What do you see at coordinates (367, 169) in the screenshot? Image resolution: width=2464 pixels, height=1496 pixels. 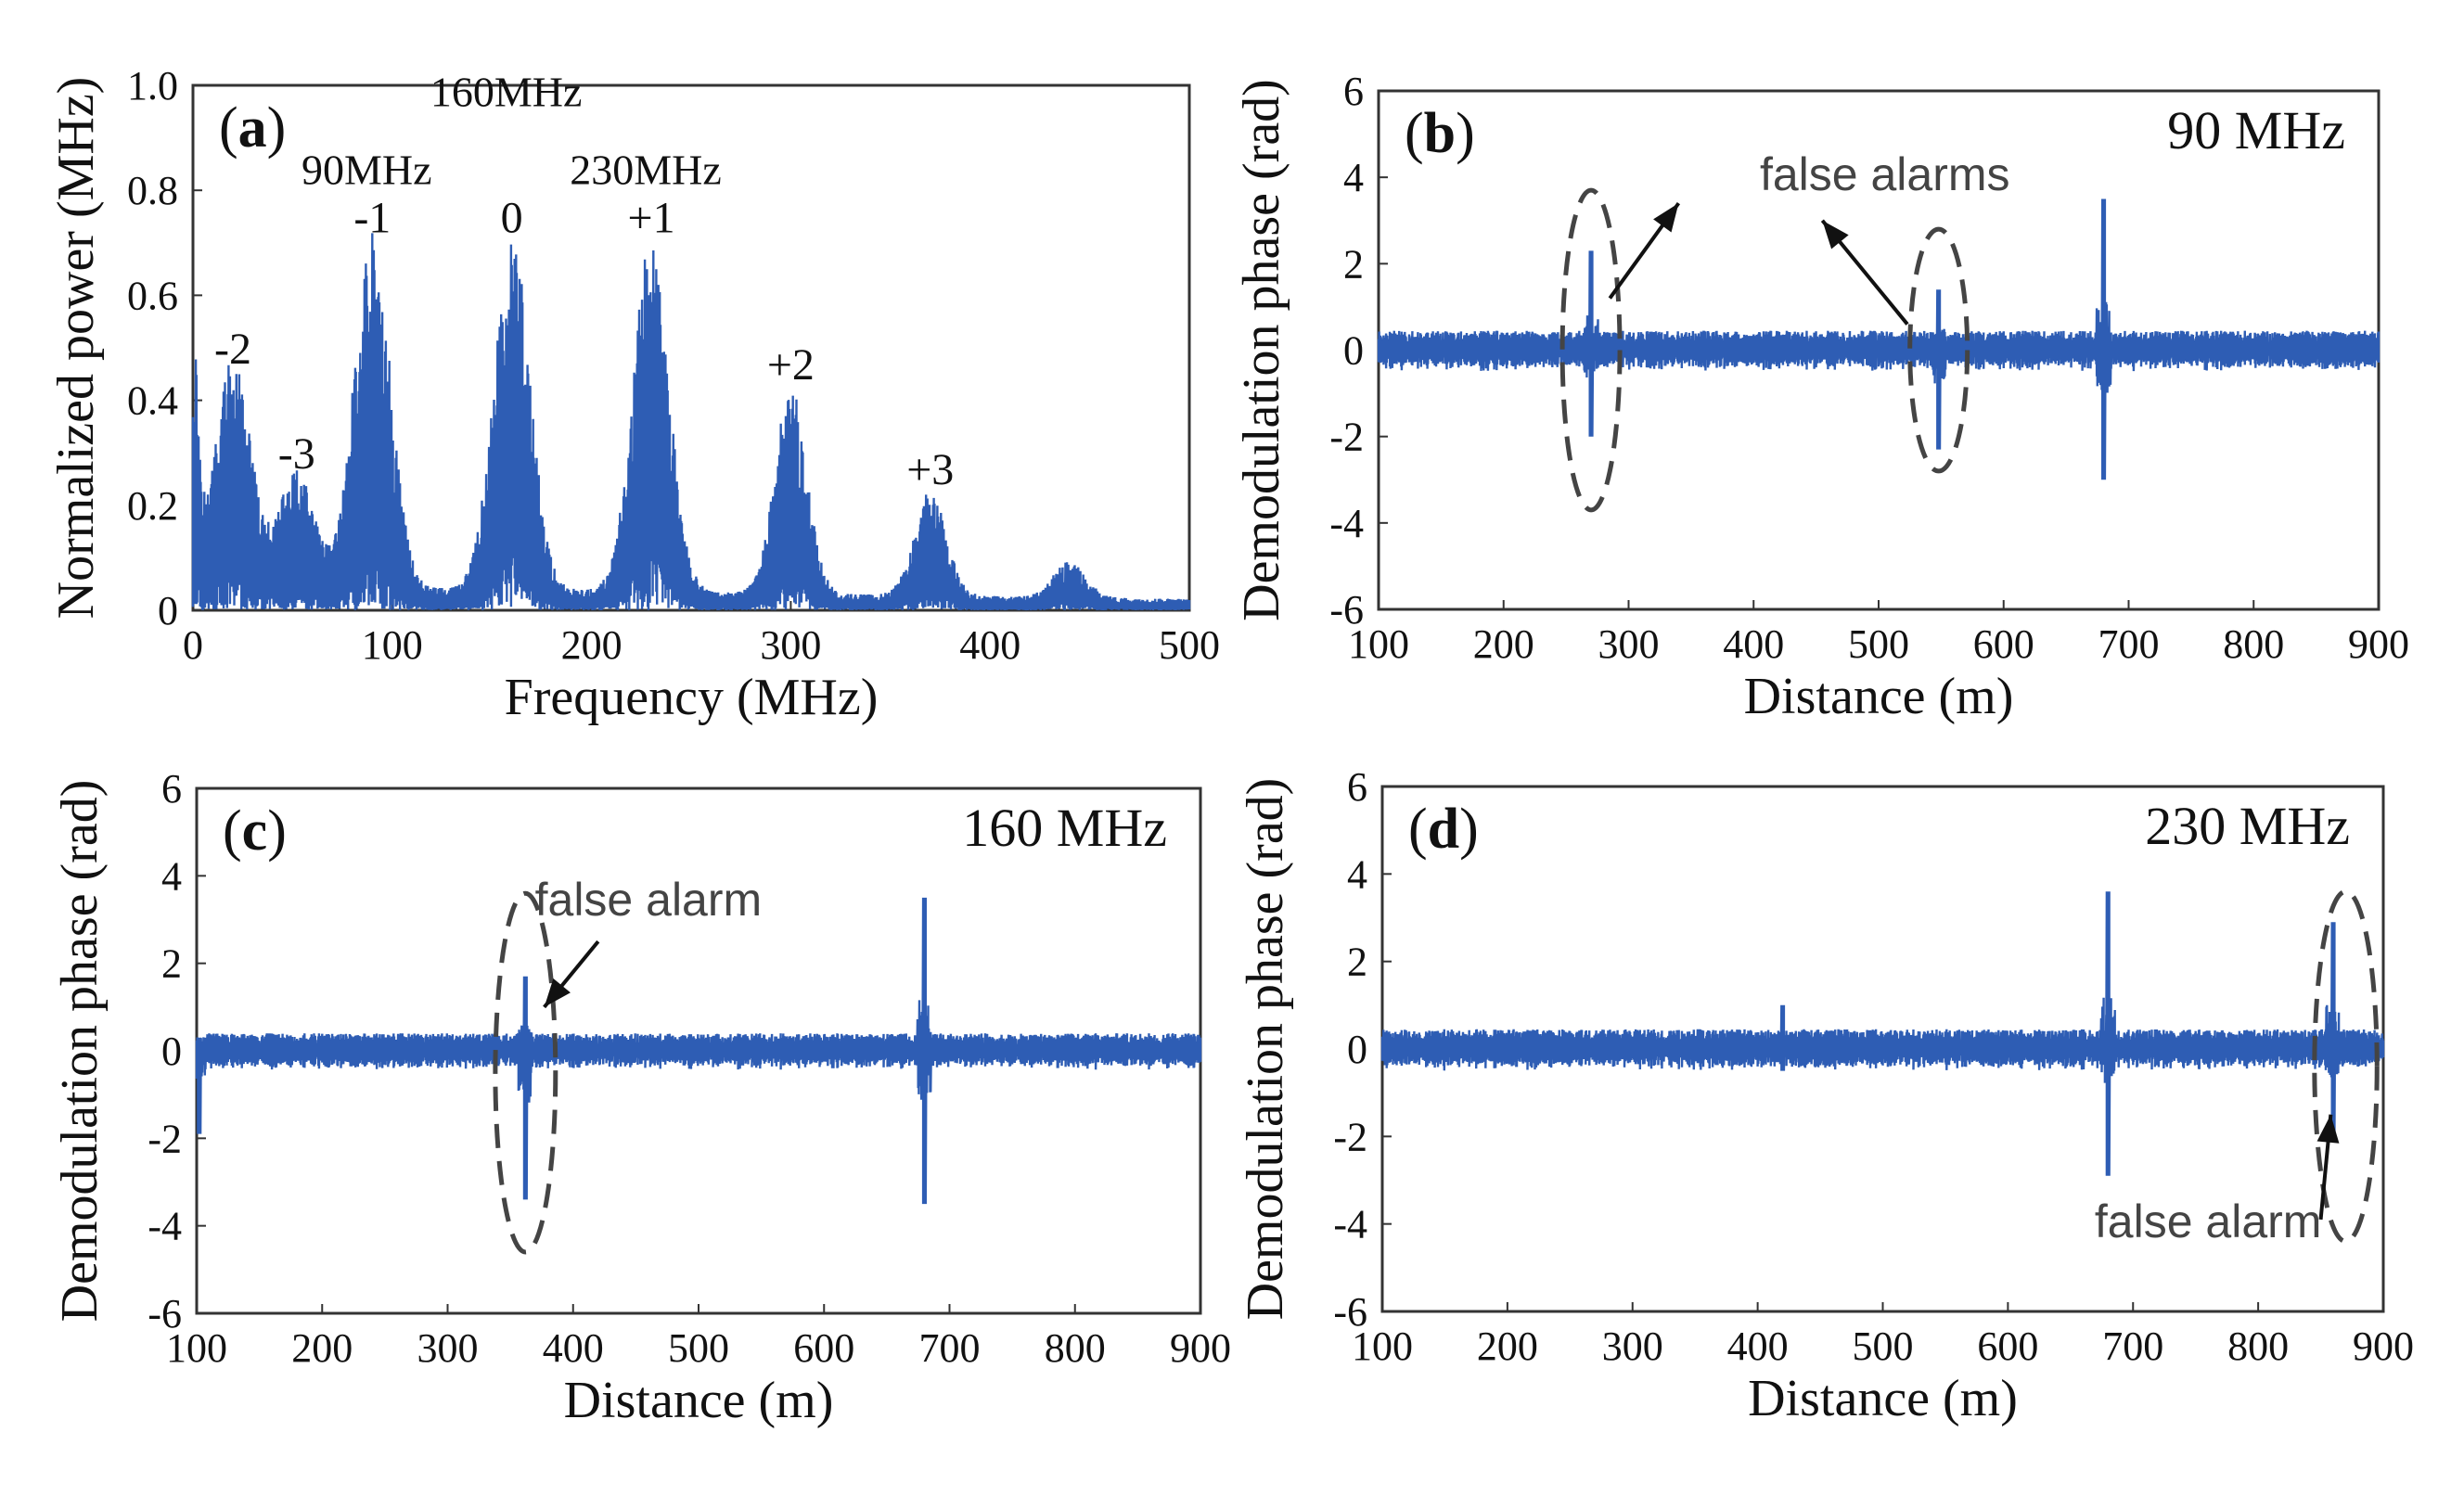 I see `peak-frequency-label: 90MHz` at bounding box center [367, 169].